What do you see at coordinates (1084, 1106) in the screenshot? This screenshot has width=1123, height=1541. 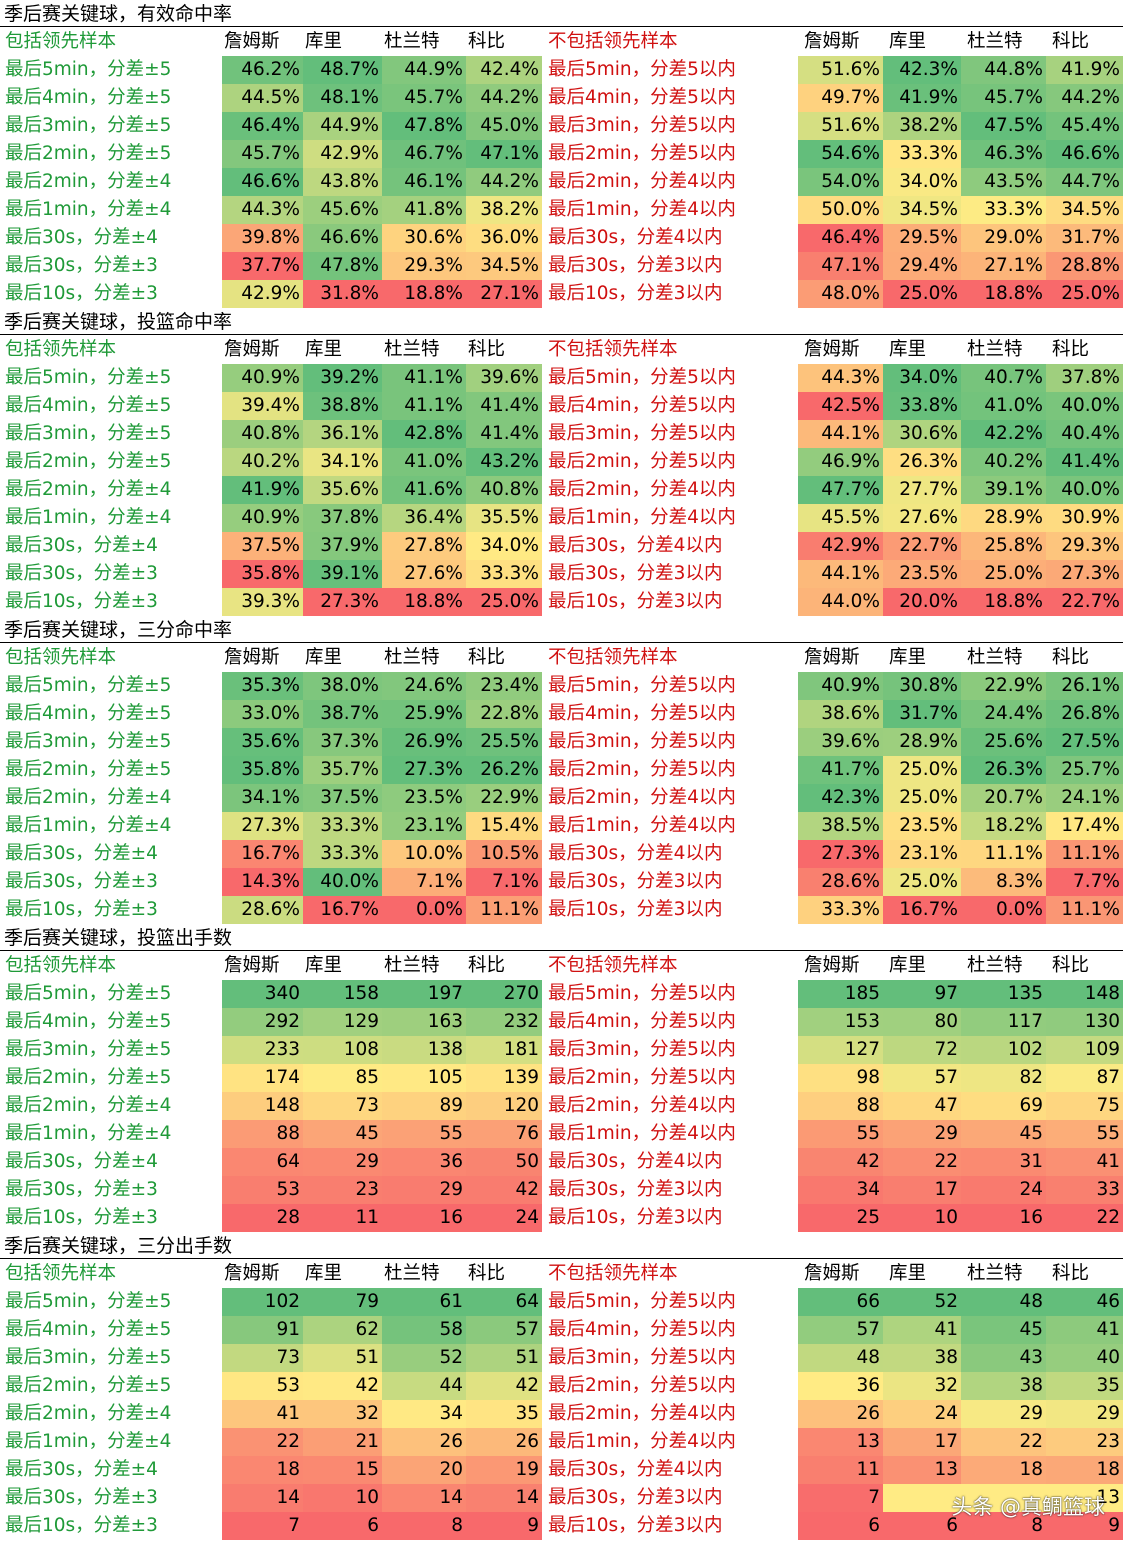 I see `value-cell: 75` at bounding box center [1084, 1106].